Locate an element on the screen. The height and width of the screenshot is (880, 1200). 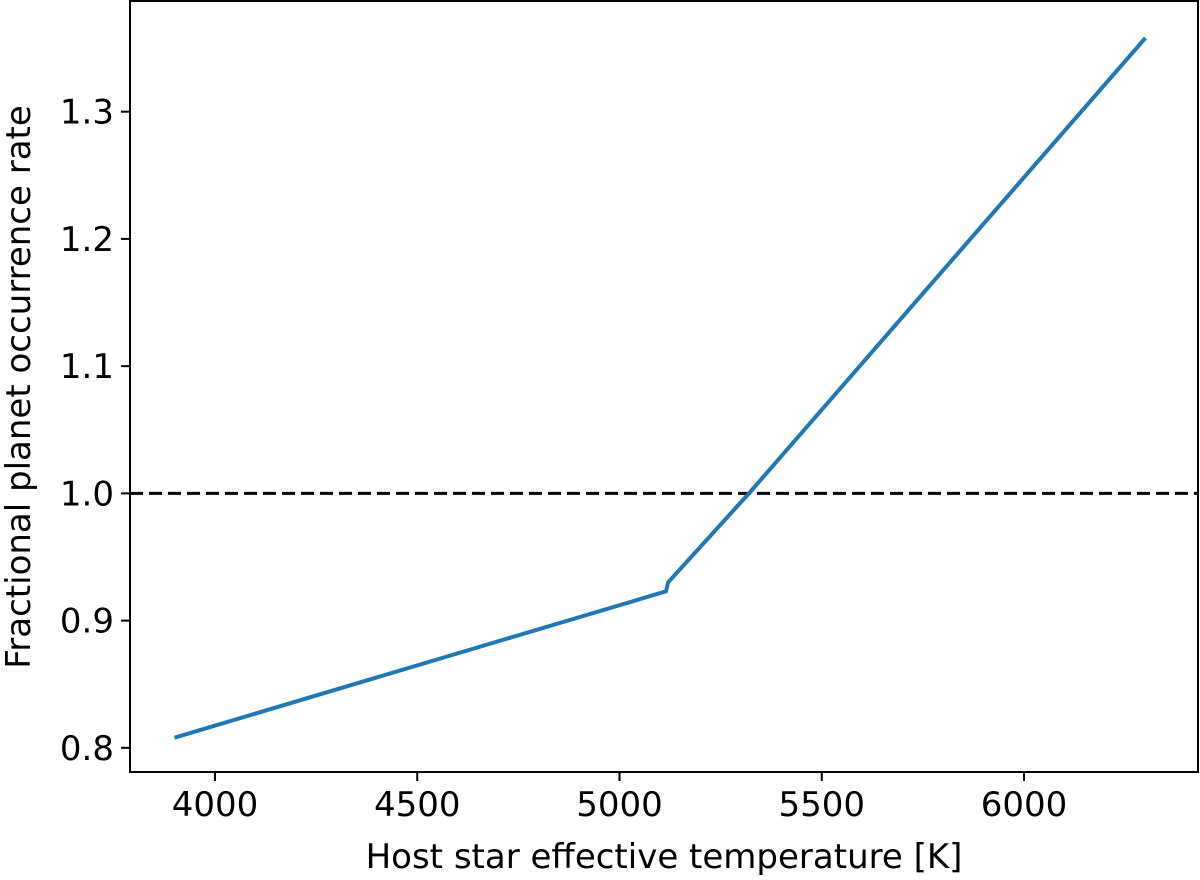
x-tick-label-4500: 4500 is located at coordinates (417, 805).